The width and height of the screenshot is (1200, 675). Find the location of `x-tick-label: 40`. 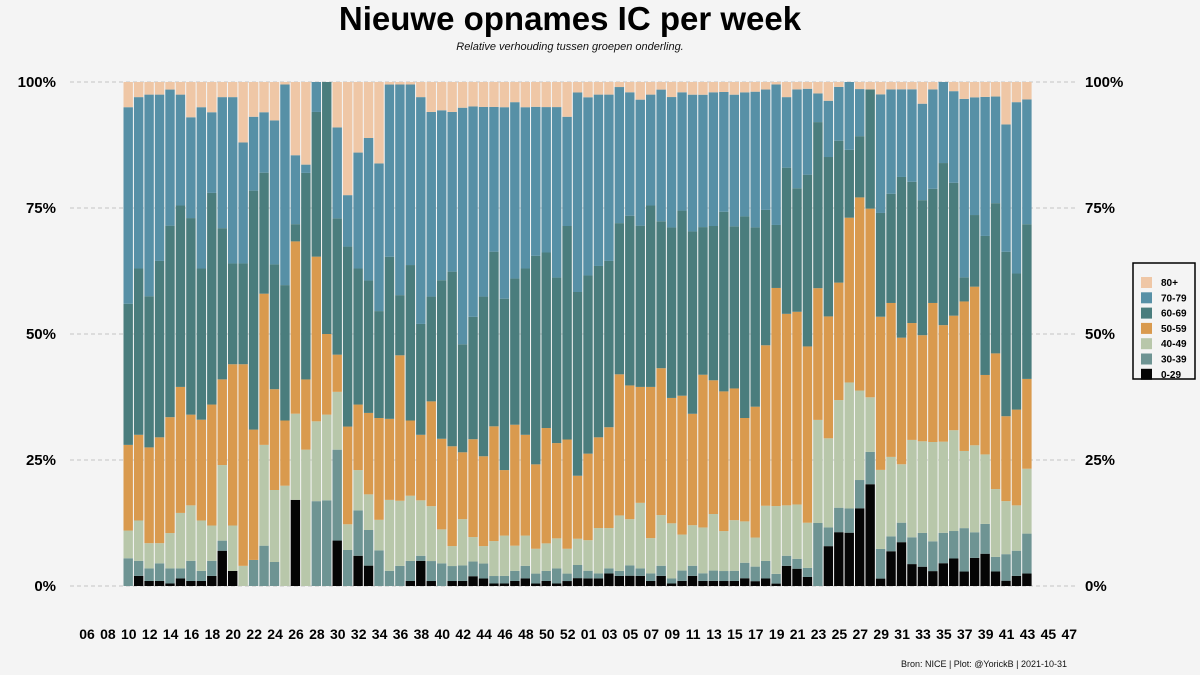

x-tick-label: 40 is located at coordinates (443, 634).